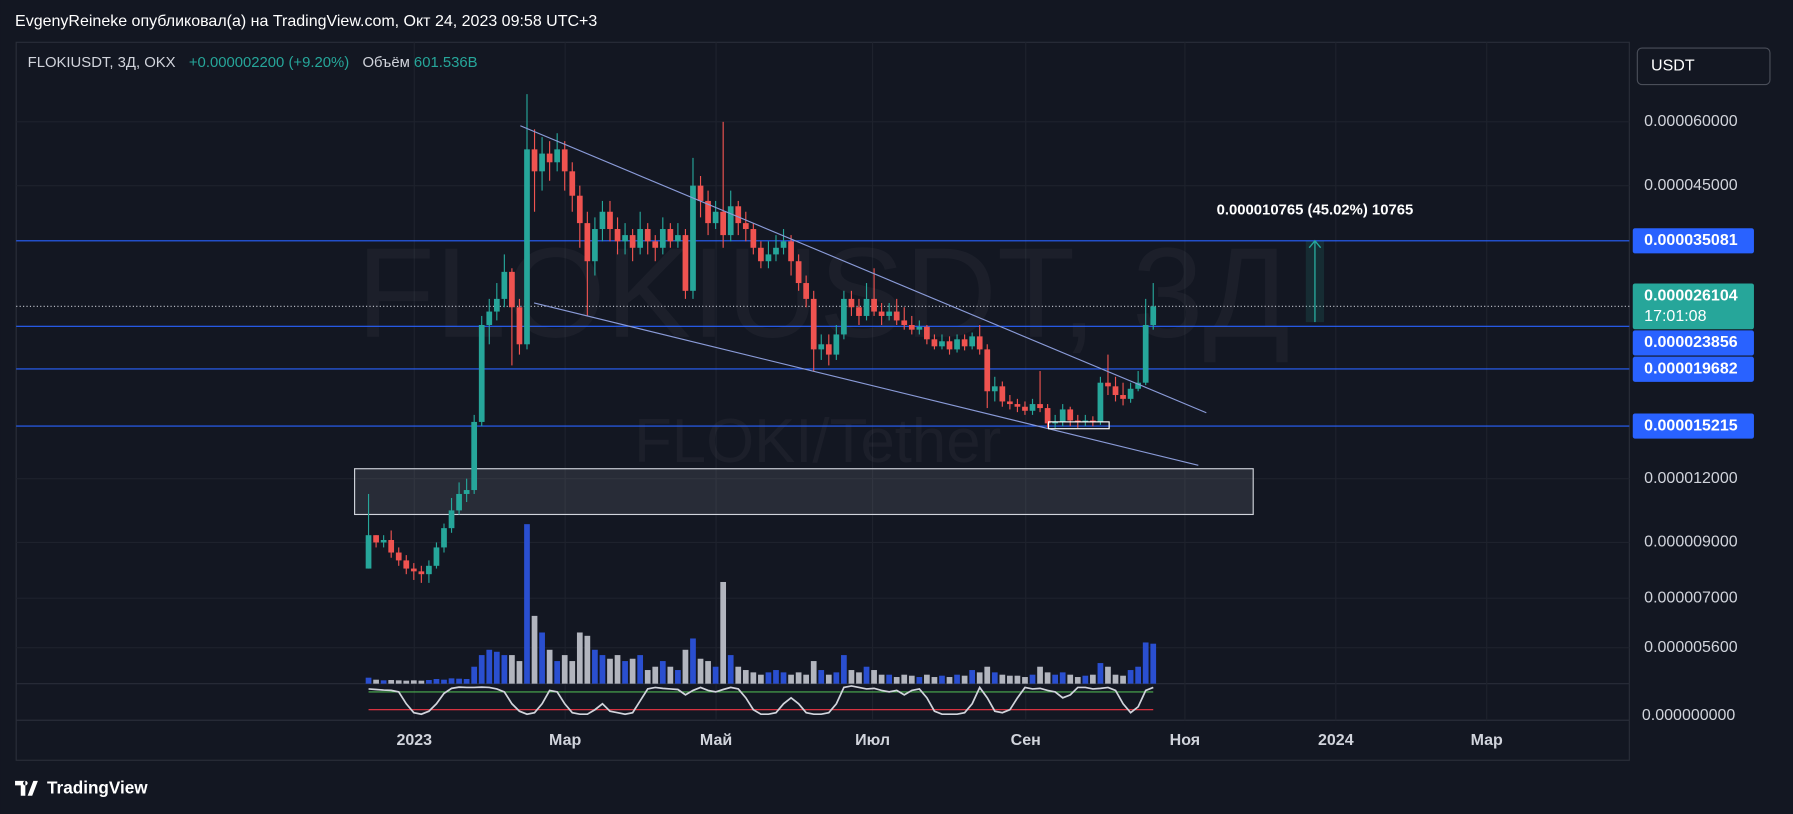  I want to click on legend-change: +0.000002200 (+9.20%), so click(269, 63).